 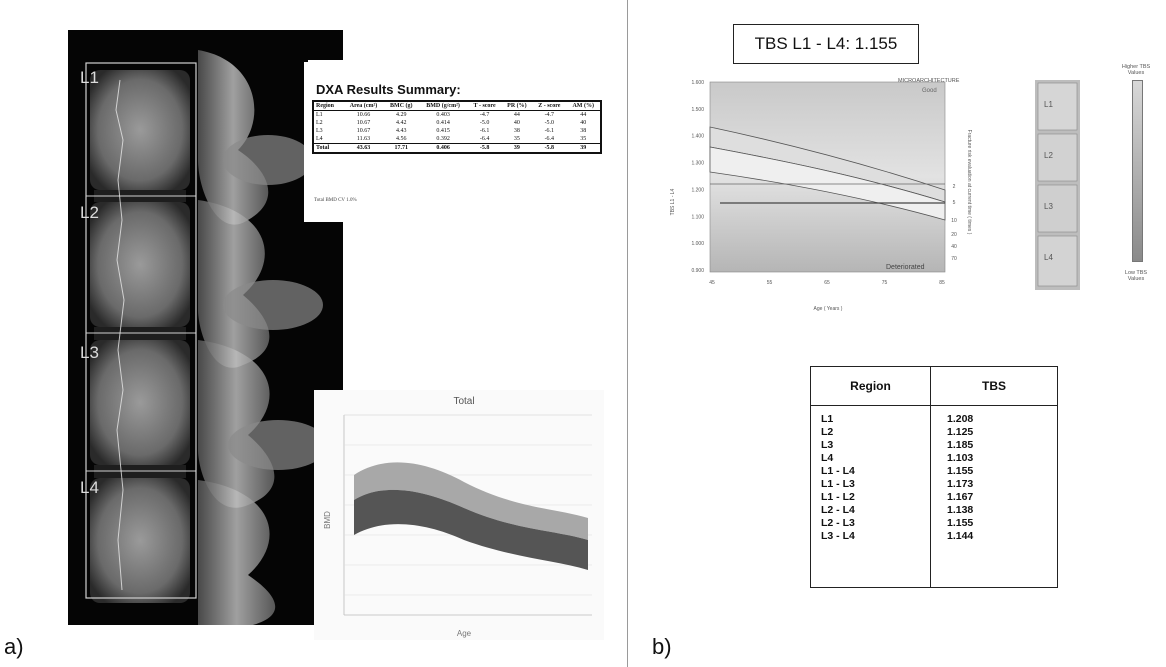 I want to click on dxa-table-cell: 4.43, so click(x=401, y=131).